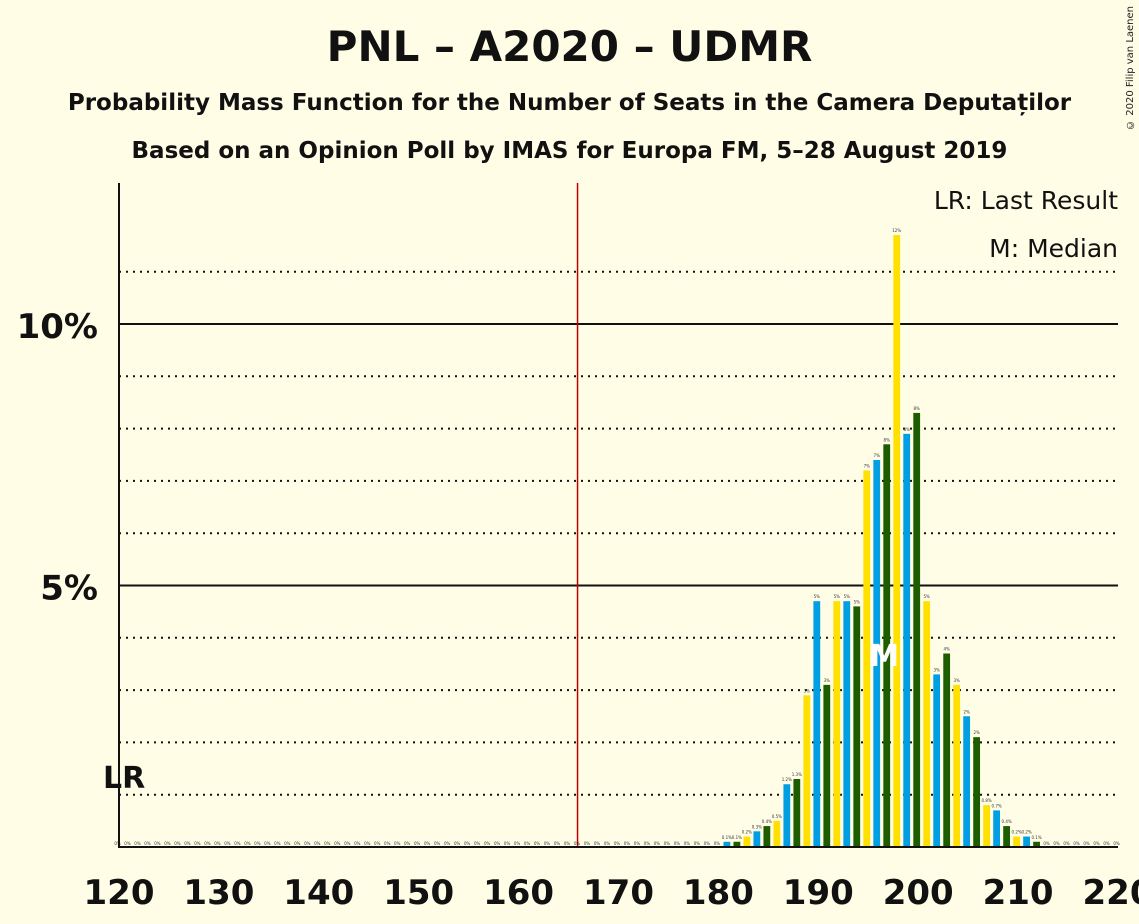 This screenshot has height=924, width=1139. I want to click on x-tick-label: 140, so click(318, 893).